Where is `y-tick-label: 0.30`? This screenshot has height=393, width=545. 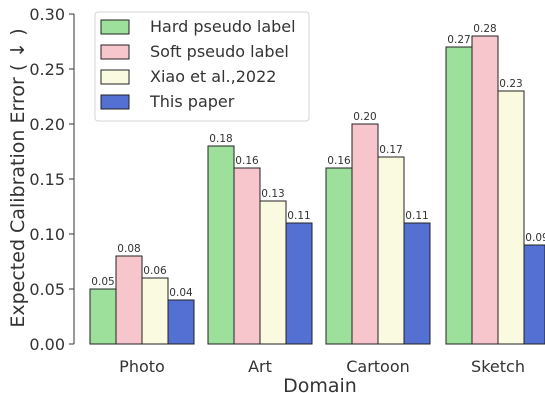
y-tick-label: 0.30 is located at coordinates (47, 14).